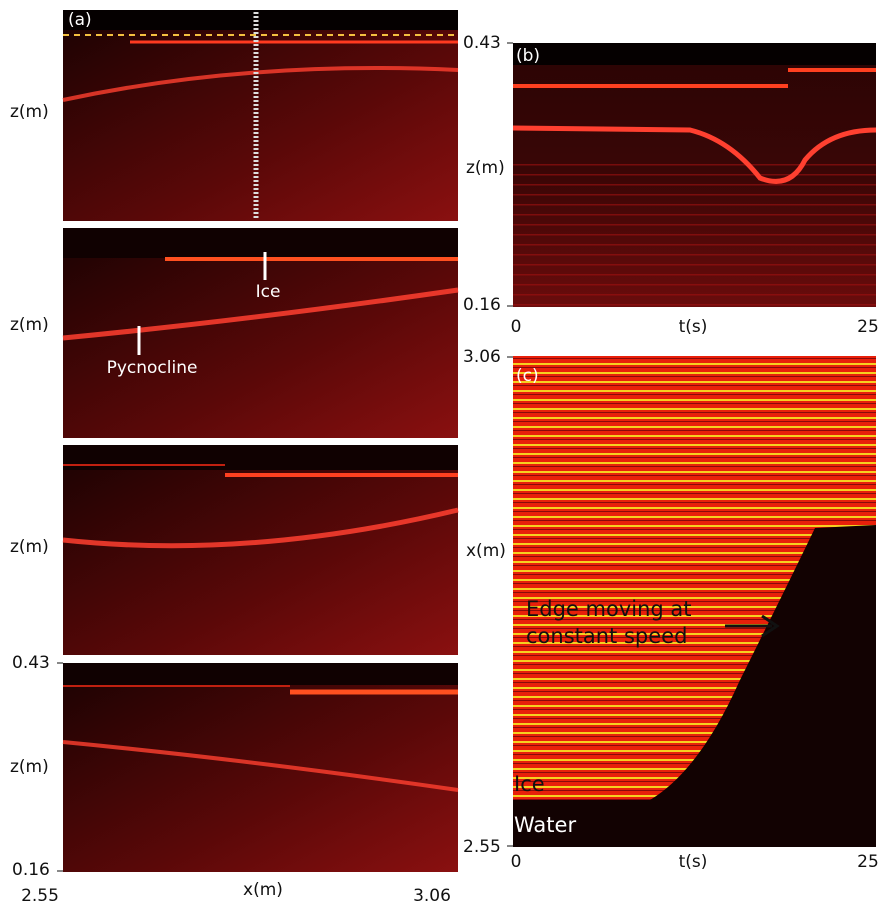 This screenshot has width=888, height=907. I want to click on panel-b, so click(694, 175).